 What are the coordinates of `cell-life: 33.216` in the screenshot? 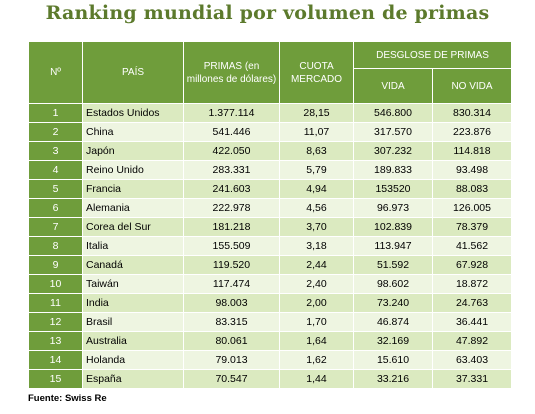 It's located at (393, 379).